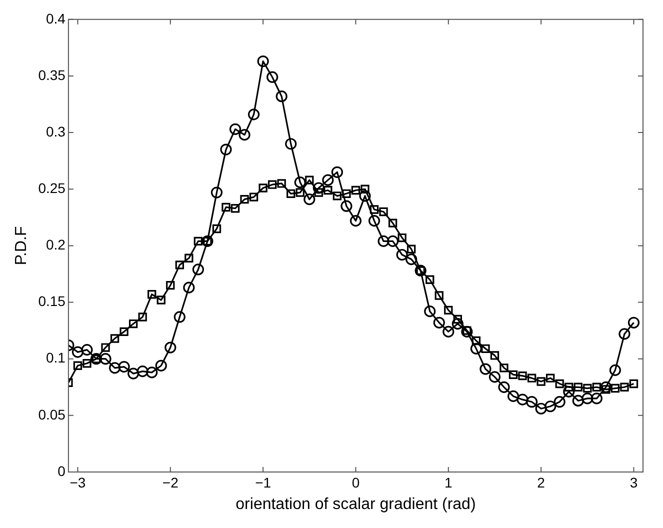 The image size is (663, 528). Describe the element at coordinates (356, 482) in the screenshot. I see `x-tick-label: 0` at that location.